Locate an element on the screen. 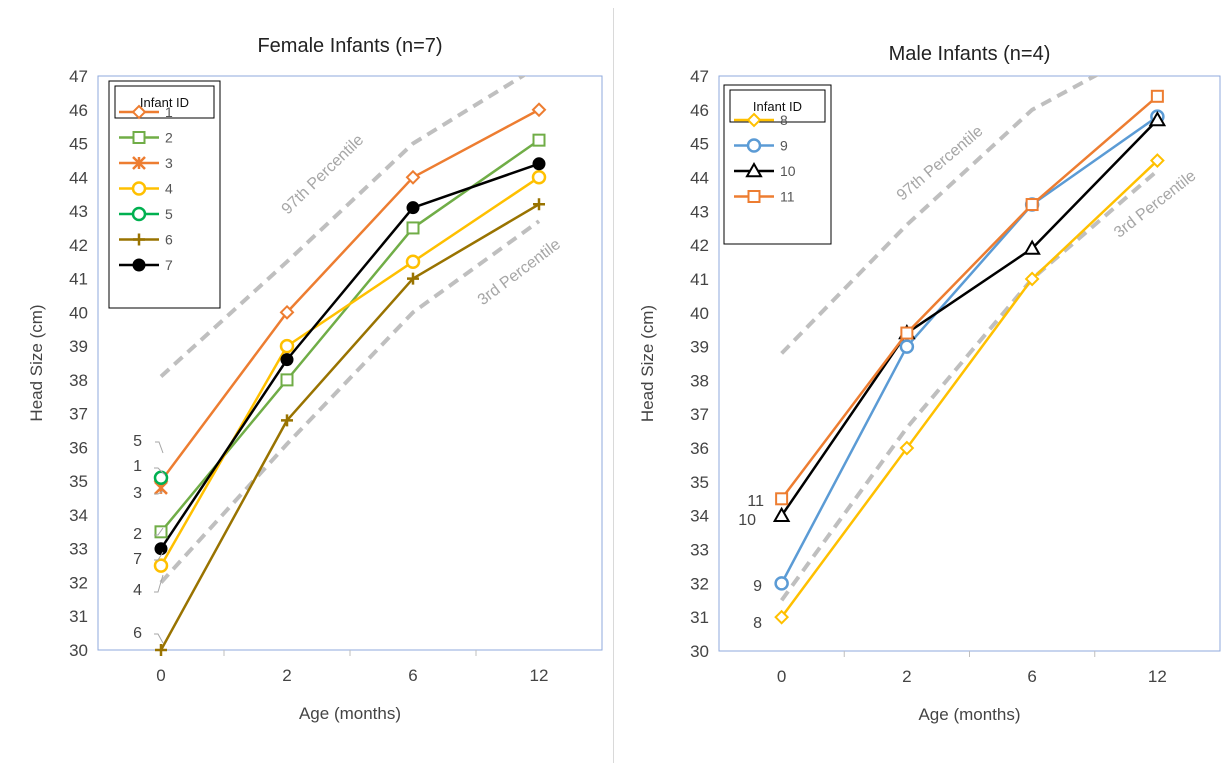 This screenshot has height=765, width=1227. female-y-tick-label: 30 is located at coordinates (78, 650).